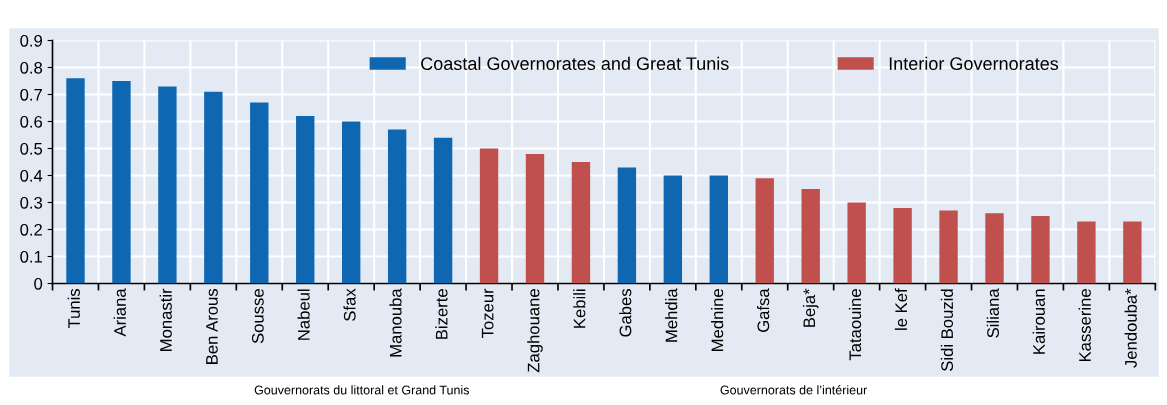 The image size is (1167, 405). Describe the element at coordinates (855, 325) in the screenshot. I see `x-tick-label: Tataouine` at that location.